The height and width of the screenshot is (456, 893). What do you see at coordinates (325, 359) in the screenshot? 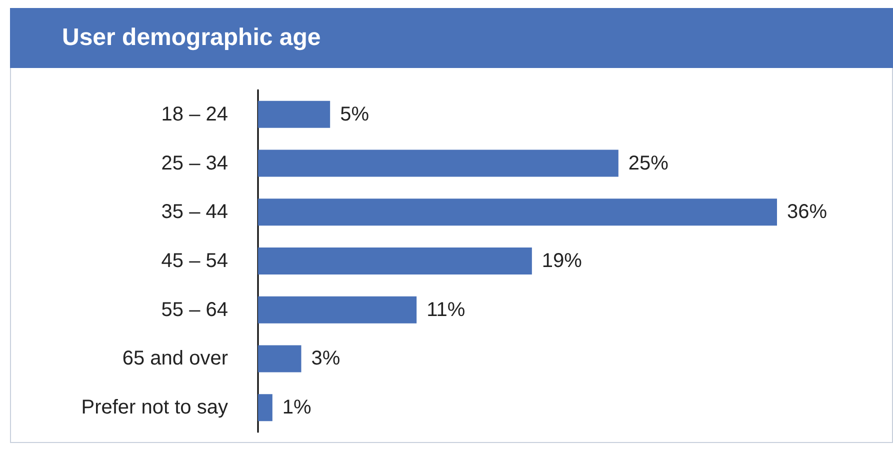
I see `data-label: 3%` at bounding box center [325, 359].